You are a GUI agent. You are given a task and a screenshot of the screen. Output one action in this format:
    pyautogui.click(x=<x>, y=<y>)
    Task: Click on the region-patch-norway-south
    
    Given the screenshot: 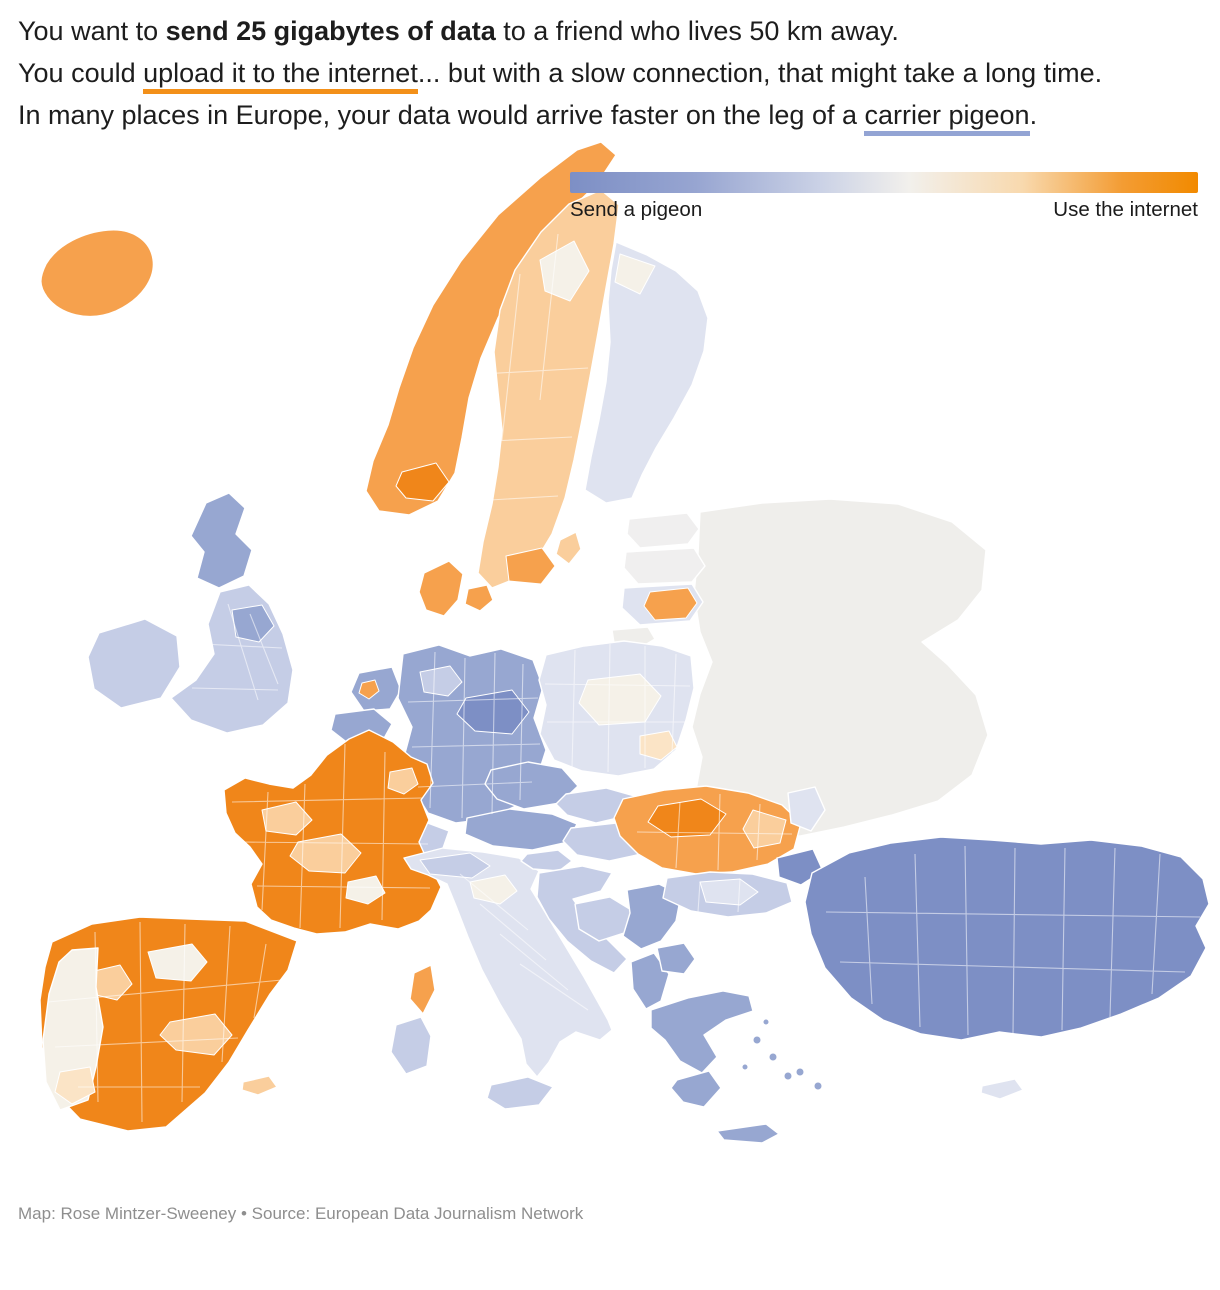 What is the action you would take?
    pyautogui.click(x=422, y=482)
    